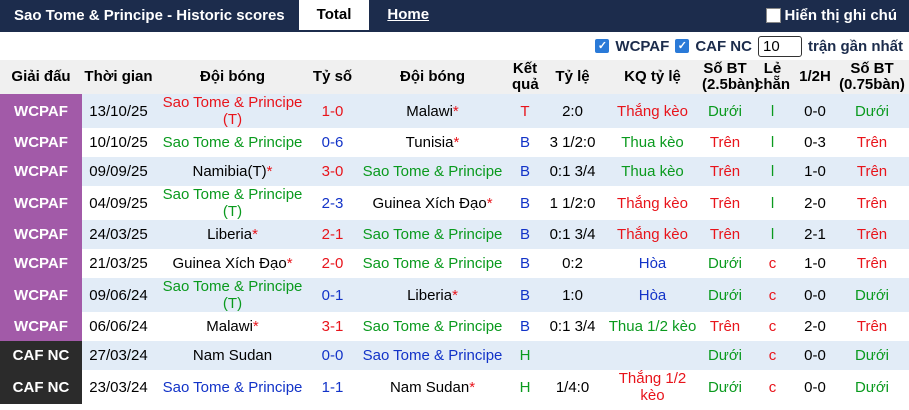  What do you see at coordinates (572, 387) in the screenshot?
I see `cell: 1/4:0` at bounding box center [572, 387].